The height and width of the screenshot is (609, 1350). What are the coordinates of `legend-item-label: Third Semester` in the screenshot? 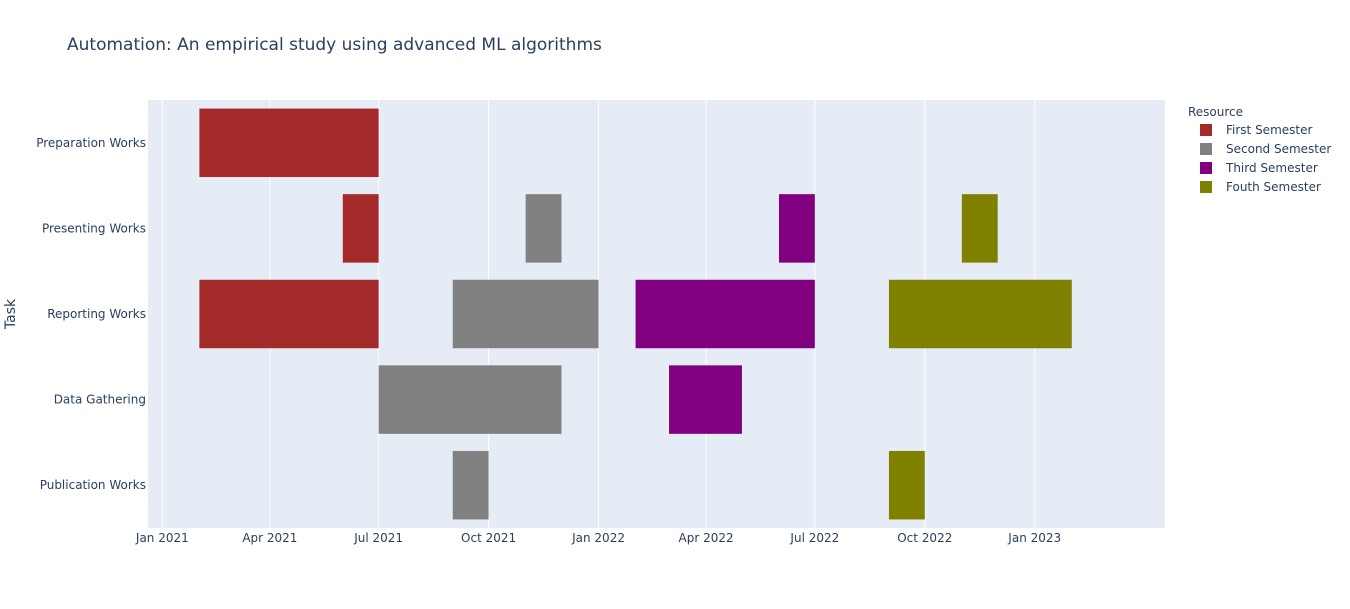 It's located at (1271, 168).